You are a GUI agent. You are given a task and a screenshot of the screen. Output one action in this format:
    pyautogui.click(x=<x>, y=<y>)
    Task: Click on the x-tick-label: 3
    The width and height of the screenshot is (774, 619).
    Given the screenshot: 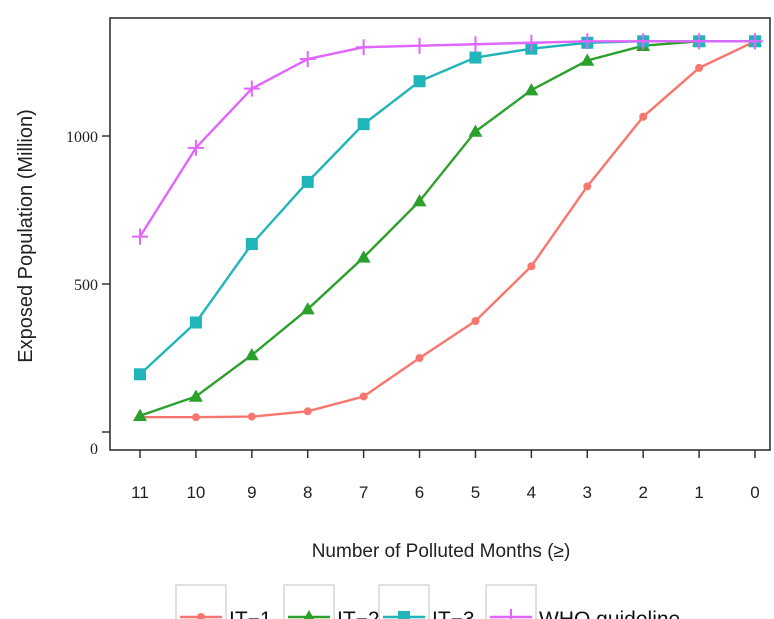 What is the action you would take?
    pyautogui.click(x=587, y=492)
    